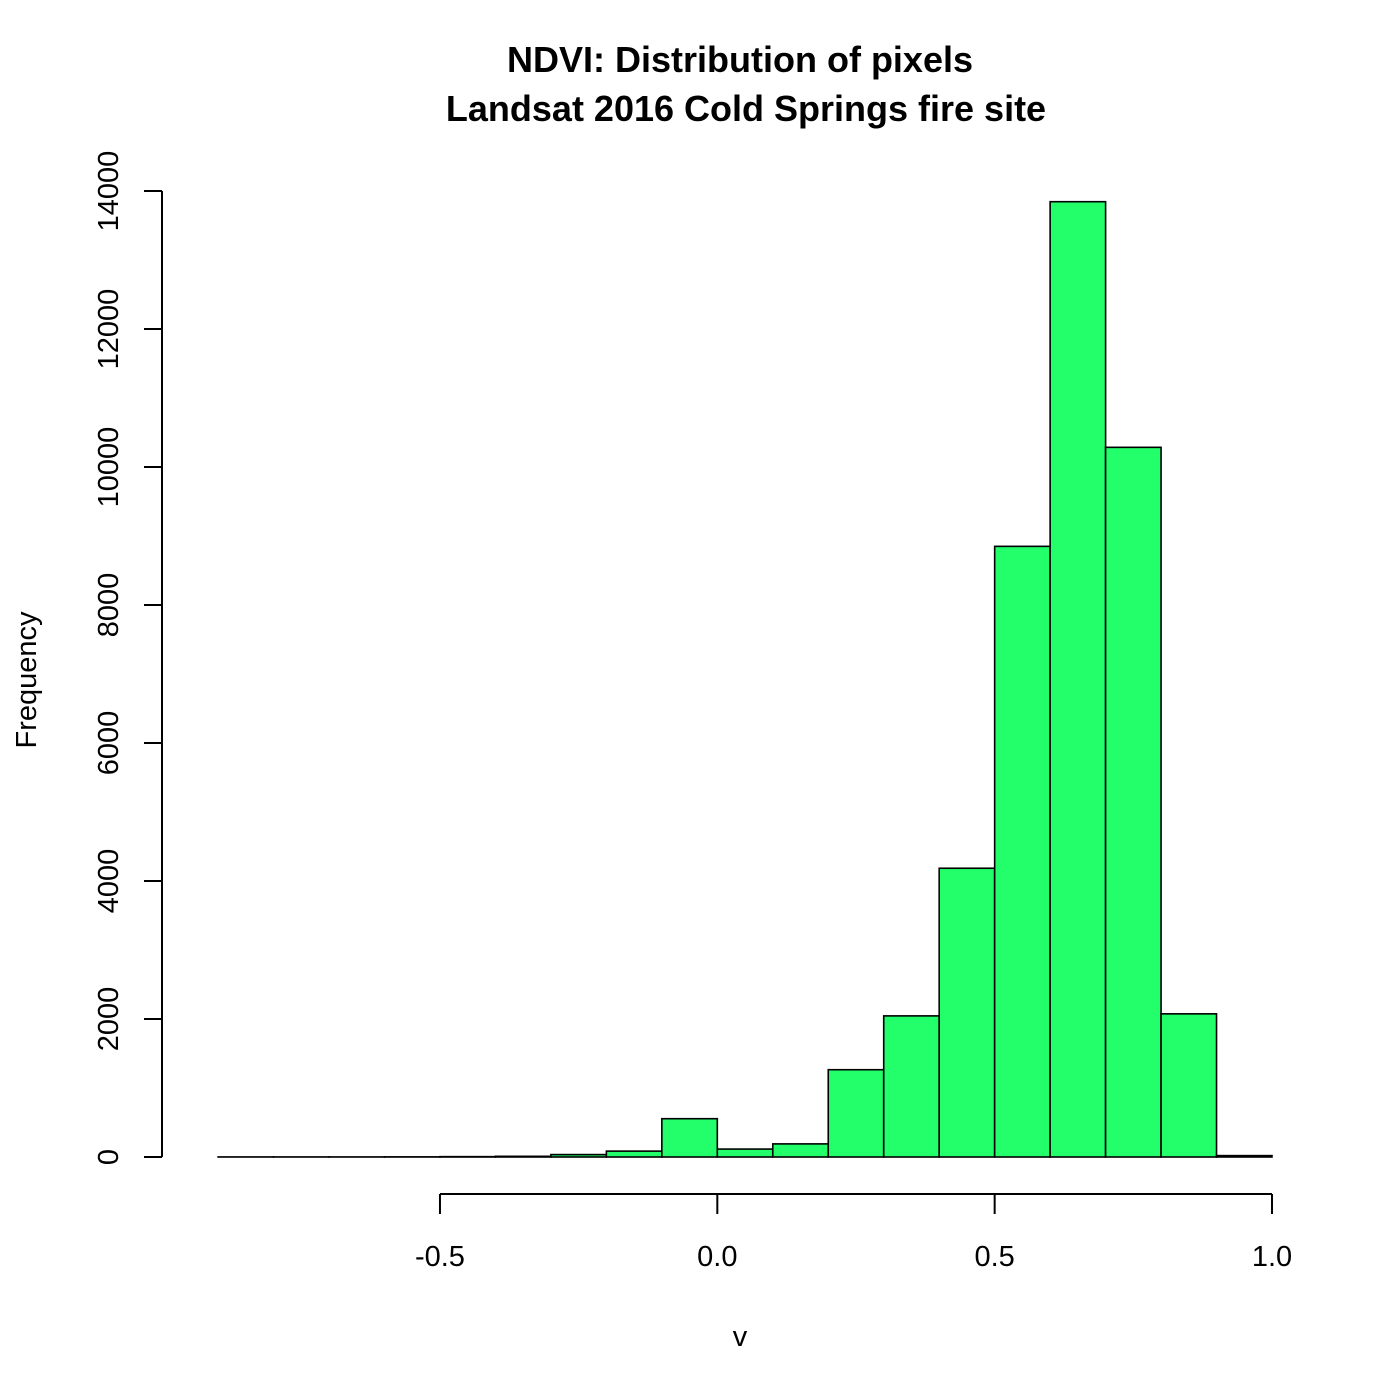 The height and width of the screenshot is (1400, 1400). What do you see at coordinates (27, 680) in the screenshot?
I see `y-axis-label: Frequency` at bounding box center [27, 680].